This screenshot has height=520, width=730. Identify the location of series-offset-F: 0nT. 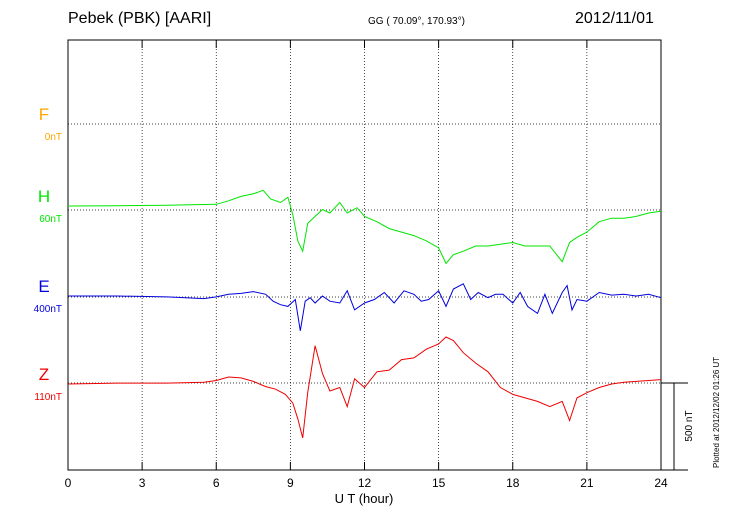
(53, 137).